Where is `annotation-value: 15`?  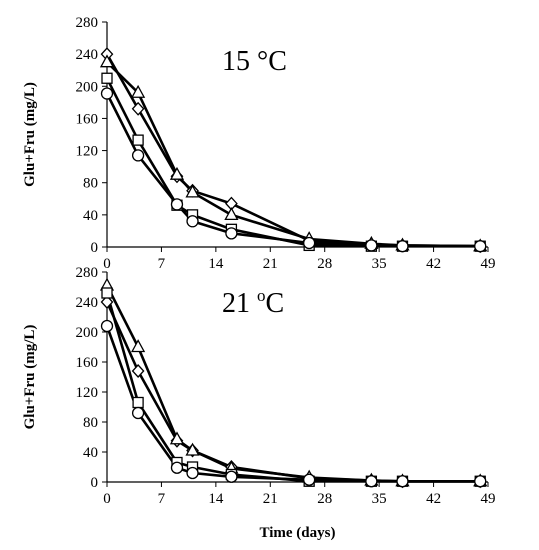 annotation-value: 15 is located at coordinates (239, 61).